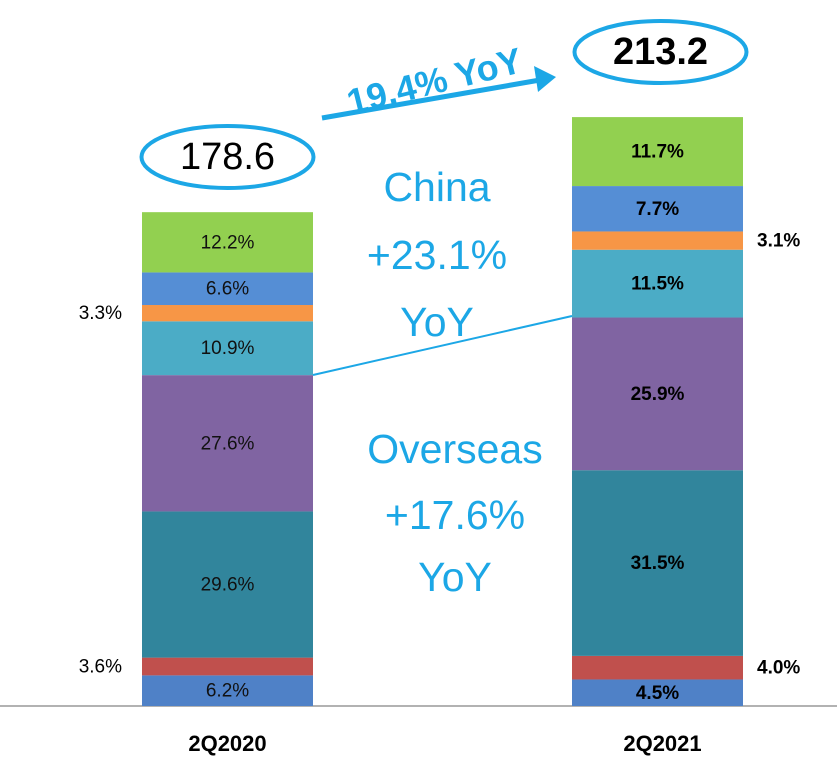 This screenshot has height=761, width=837. I want to click on segment-label: 6.6%, so click(227, 289).